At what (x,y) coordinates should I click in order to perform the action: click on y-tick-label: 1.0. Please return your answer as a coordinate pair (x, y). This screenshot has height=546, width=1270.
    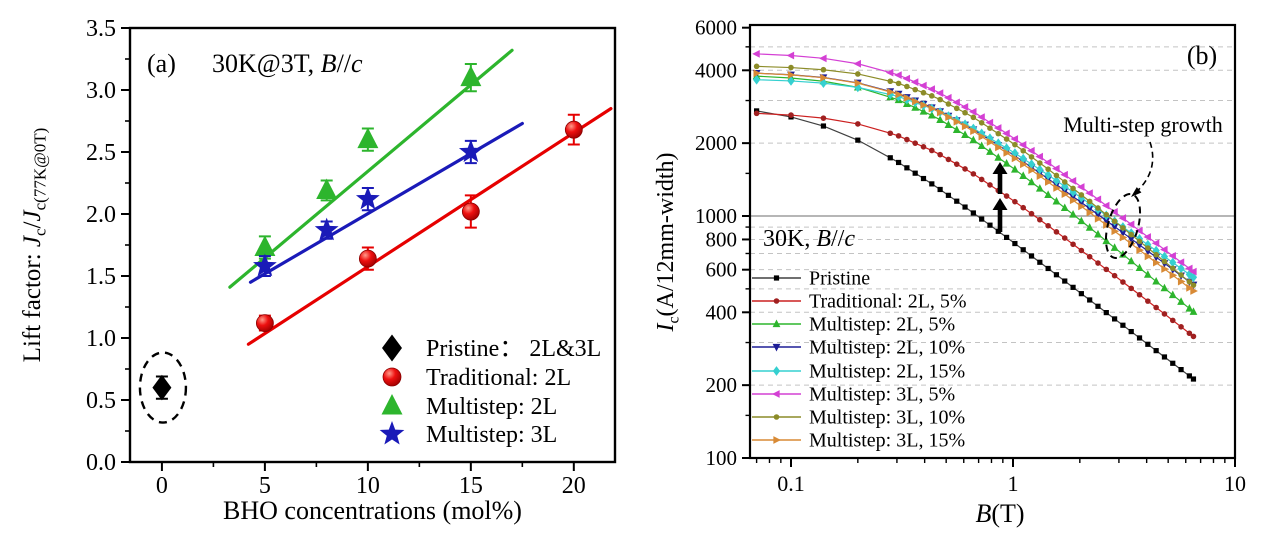
    Looking at the image, I should click on (101, 339).